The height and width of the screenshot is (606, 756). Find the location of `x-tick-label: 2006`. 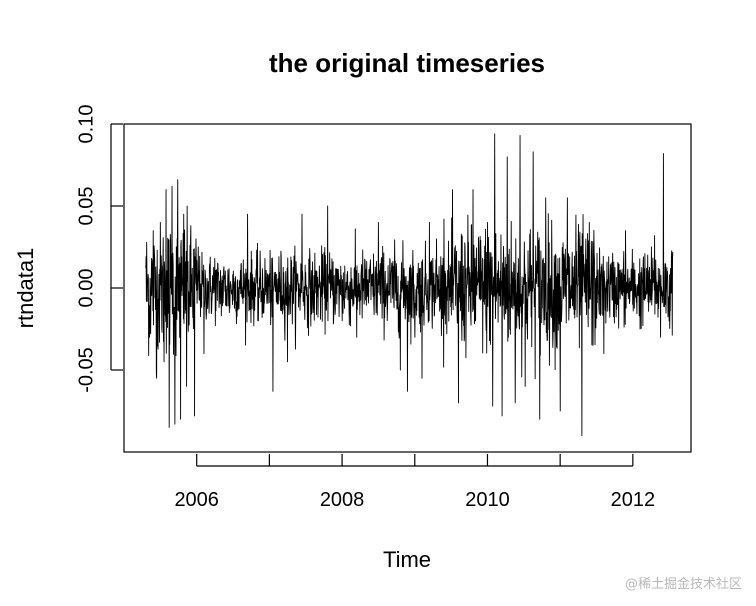

x-tick-label: 2006 is located at coordinates (196, 500).